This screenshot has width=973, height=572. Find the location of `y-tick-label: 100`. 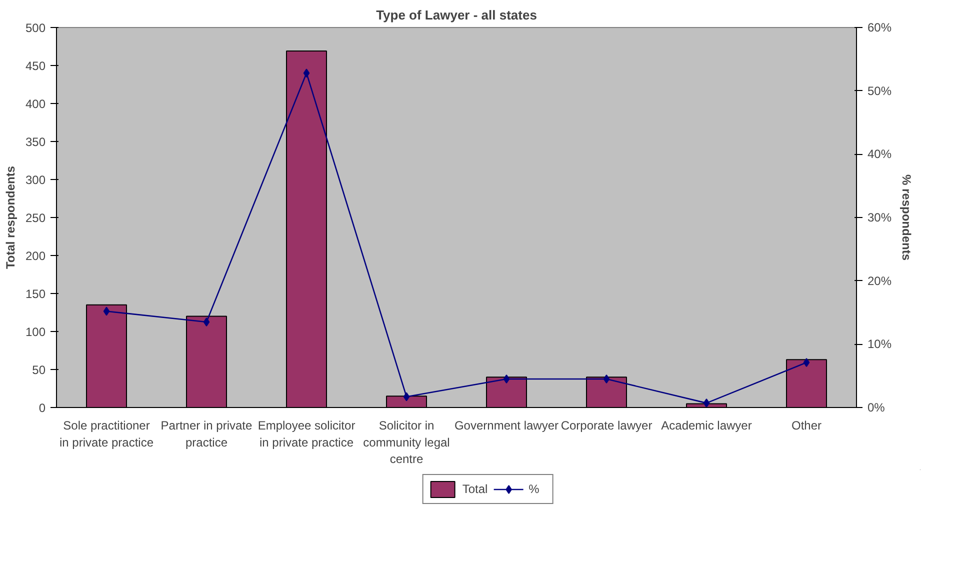

y-tick-label: 100 is located at coordinates (35, 332).